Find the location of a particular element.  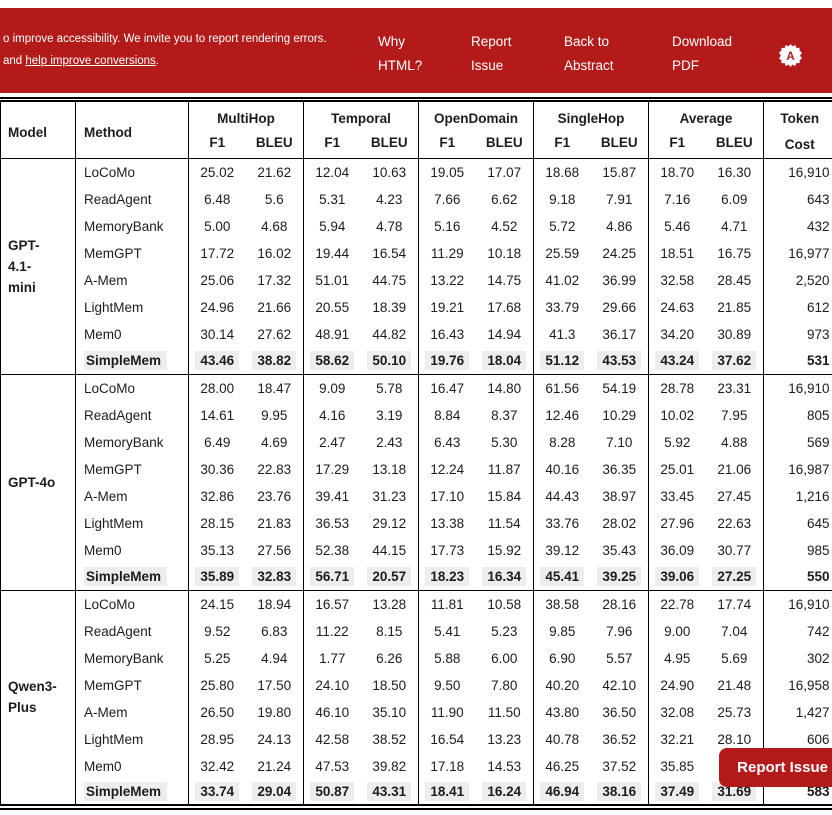

metric-cell: 24.25 is located at coordinates (620, 253).